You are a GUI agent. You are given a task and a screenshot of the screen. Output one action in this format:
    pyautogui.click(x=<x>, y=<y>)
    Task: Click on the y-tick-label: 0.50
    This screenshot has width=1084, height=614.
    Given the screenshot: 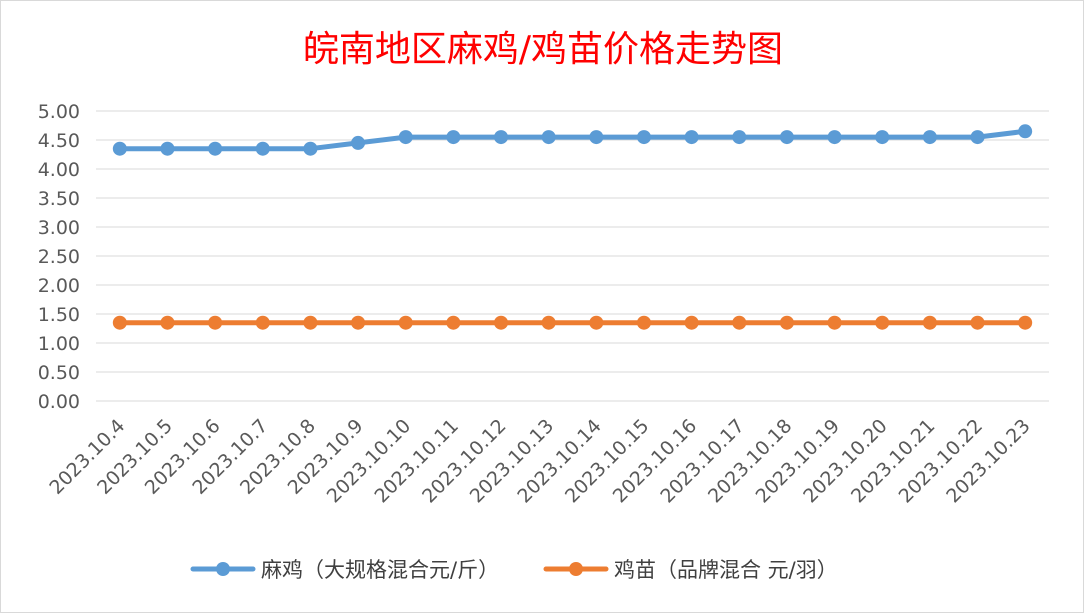 What is the action you would take?
    pyautogui.click(x=59, y=373)
    